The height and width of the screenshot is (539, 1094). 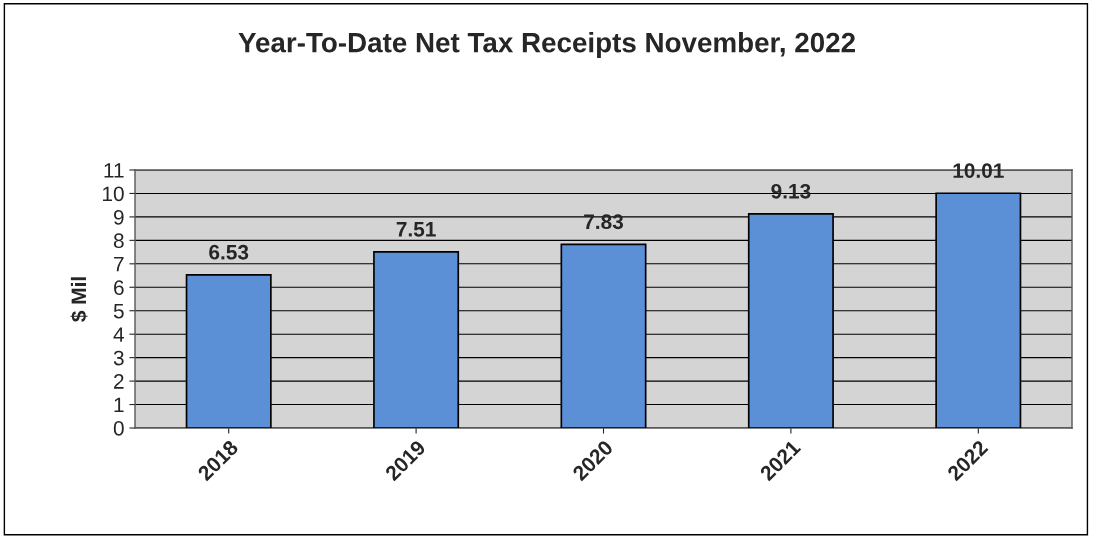 What do you see at coordinates (119, 288) in the screenshot?
I see `y-tick-label: 6` at bounding box center [119, 288].